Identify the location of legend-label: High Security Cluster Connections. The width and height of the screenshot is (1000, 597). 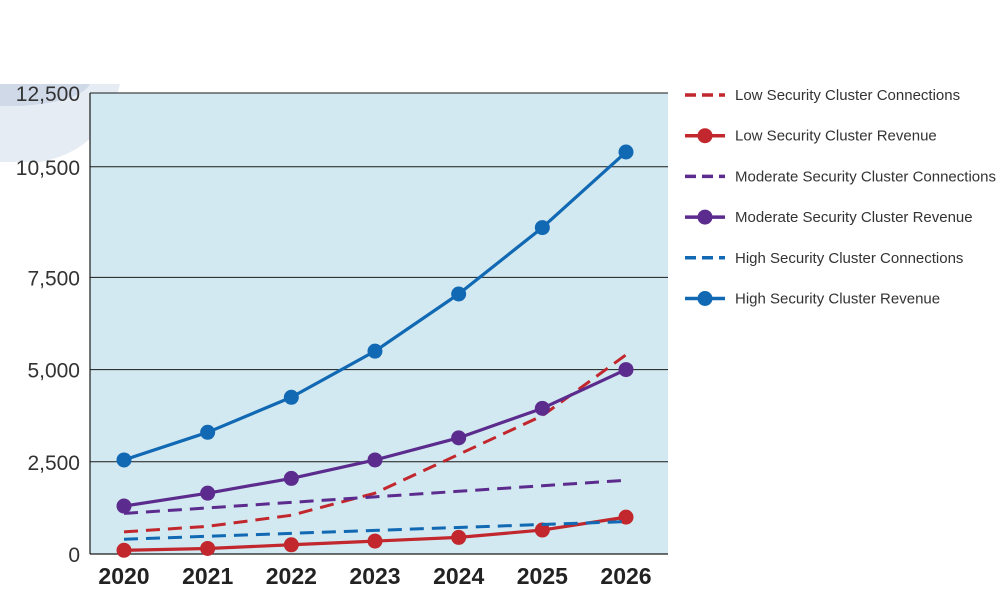
(849, 258).